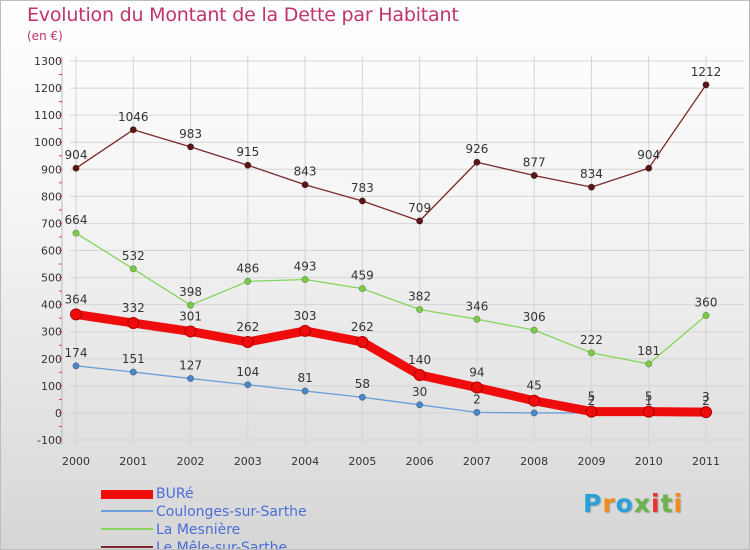 This screenshot has height=550, width=750. Describe the element at coordinates (476, 372) in the screenshot. I see `data-label: 94` at that location.